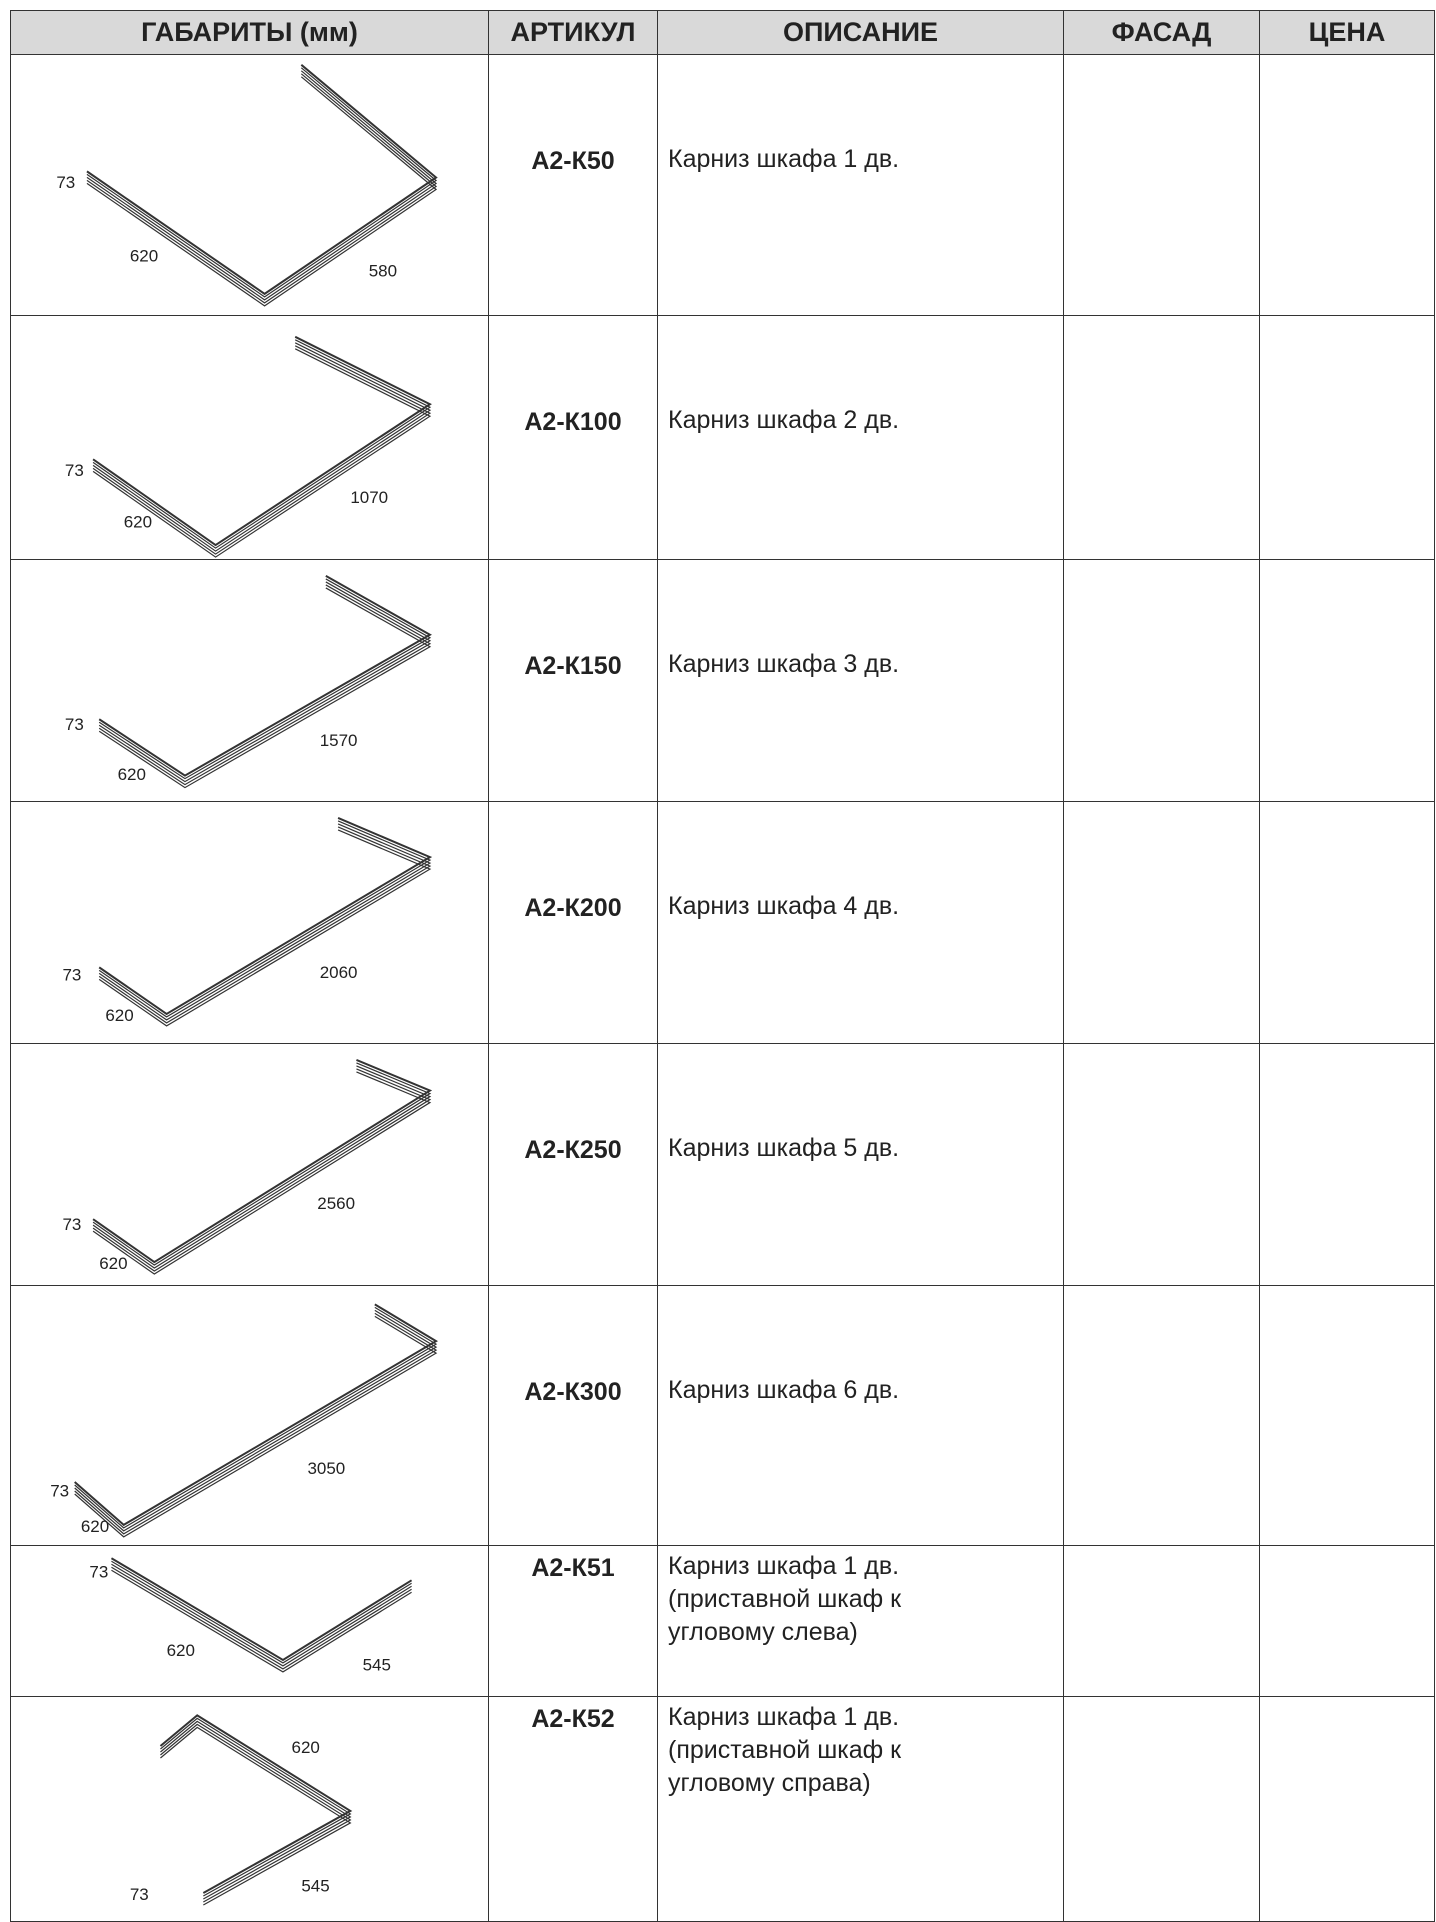  I want to click on dimension-label: 2560, so click(336, 1203).